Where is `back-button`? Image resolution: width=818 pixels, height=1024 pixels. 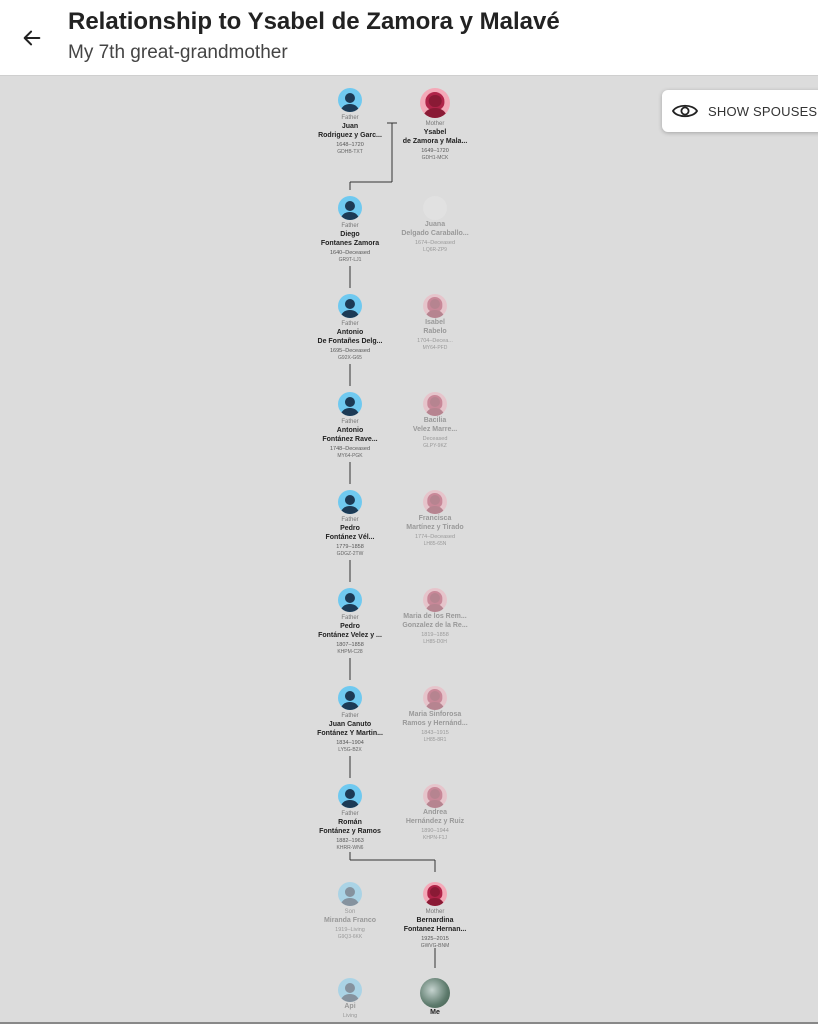
back-button is located at coordinates (32, 38).